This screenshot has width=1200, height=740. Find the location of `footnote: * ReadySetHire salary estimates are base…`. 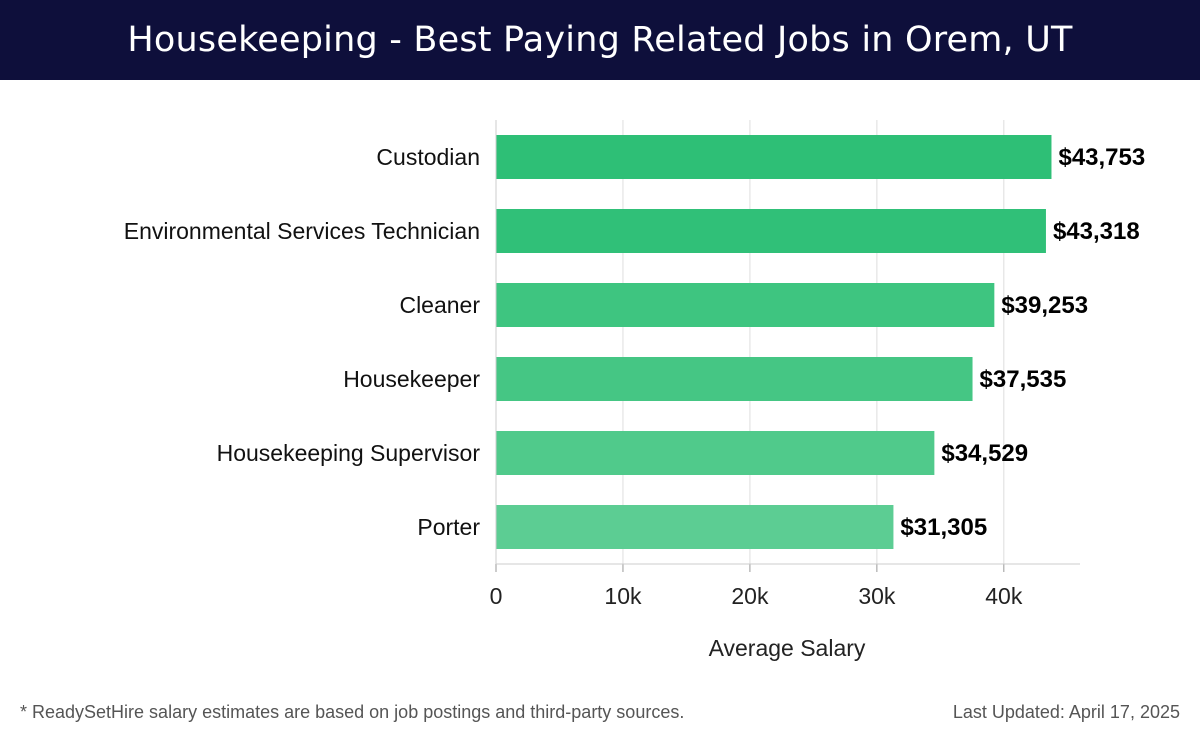

footnote: * ReadySetHire salary estimates are base… is located at coordinates (352, 712).